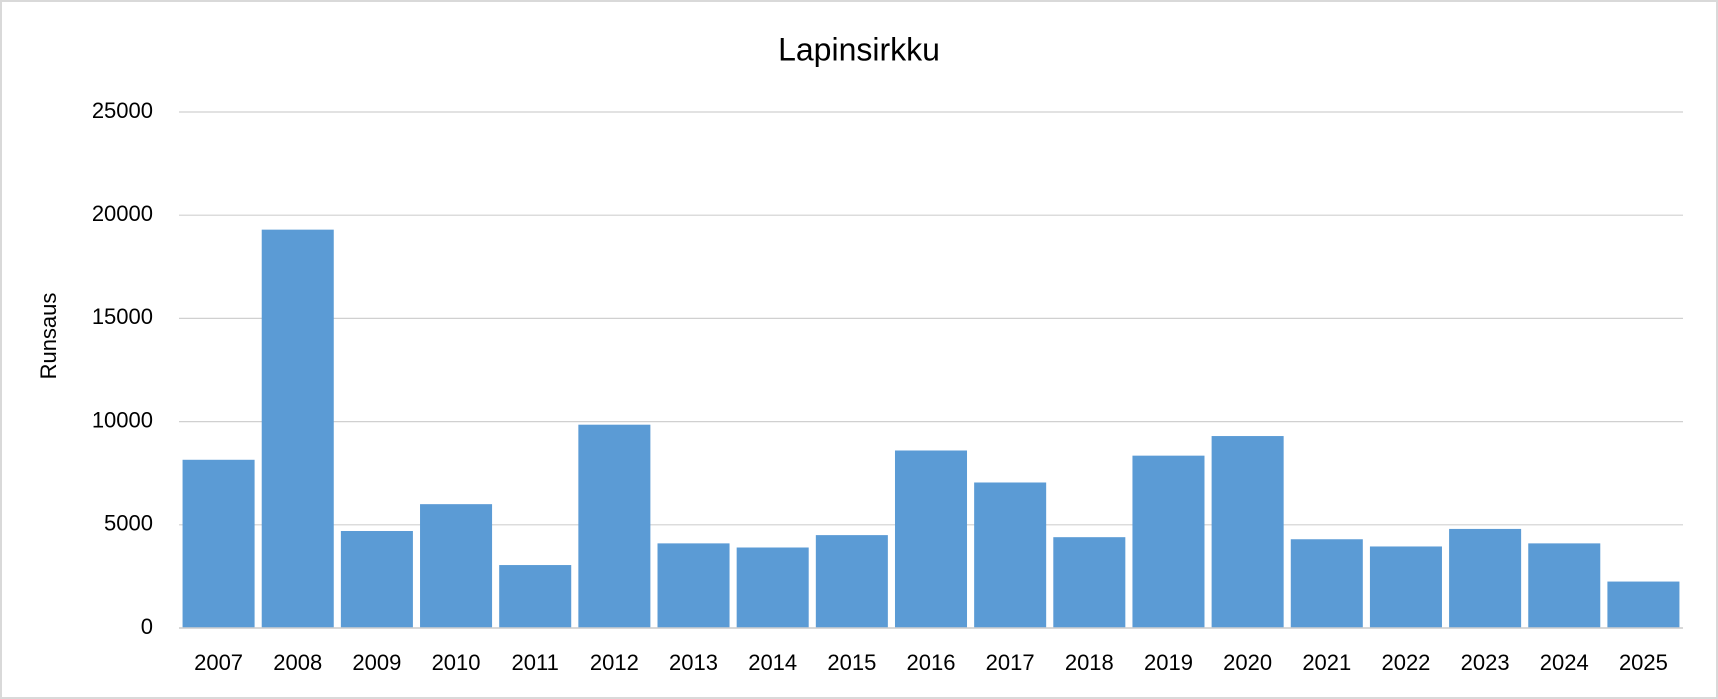 This screenshot has height=699, width=1718. I want to click on x-tick-label: 2018, so click(1089, 662).